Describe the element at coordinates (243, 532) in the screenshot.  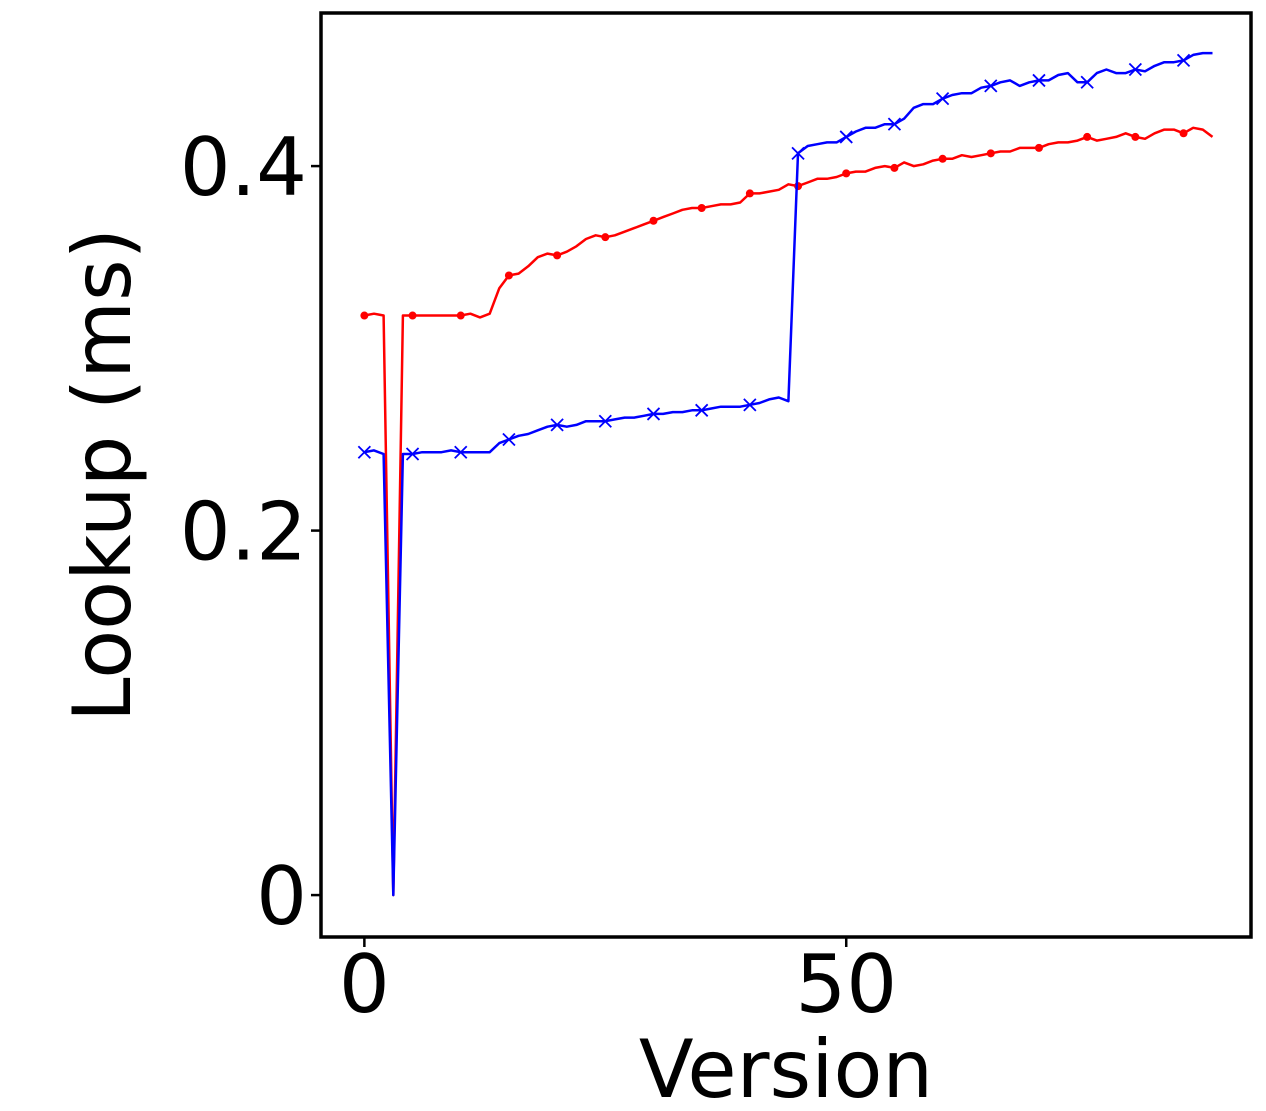
I see `y-tick-label: 0.2` at that location.